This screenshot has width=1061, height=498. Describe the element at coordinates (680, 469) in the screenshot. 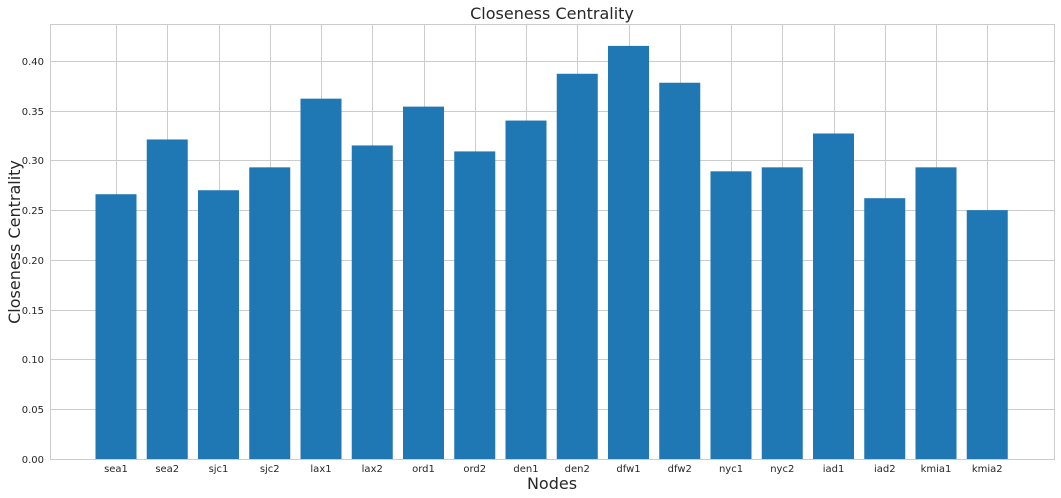

I see `x-tick-label: dfw2` at that location.